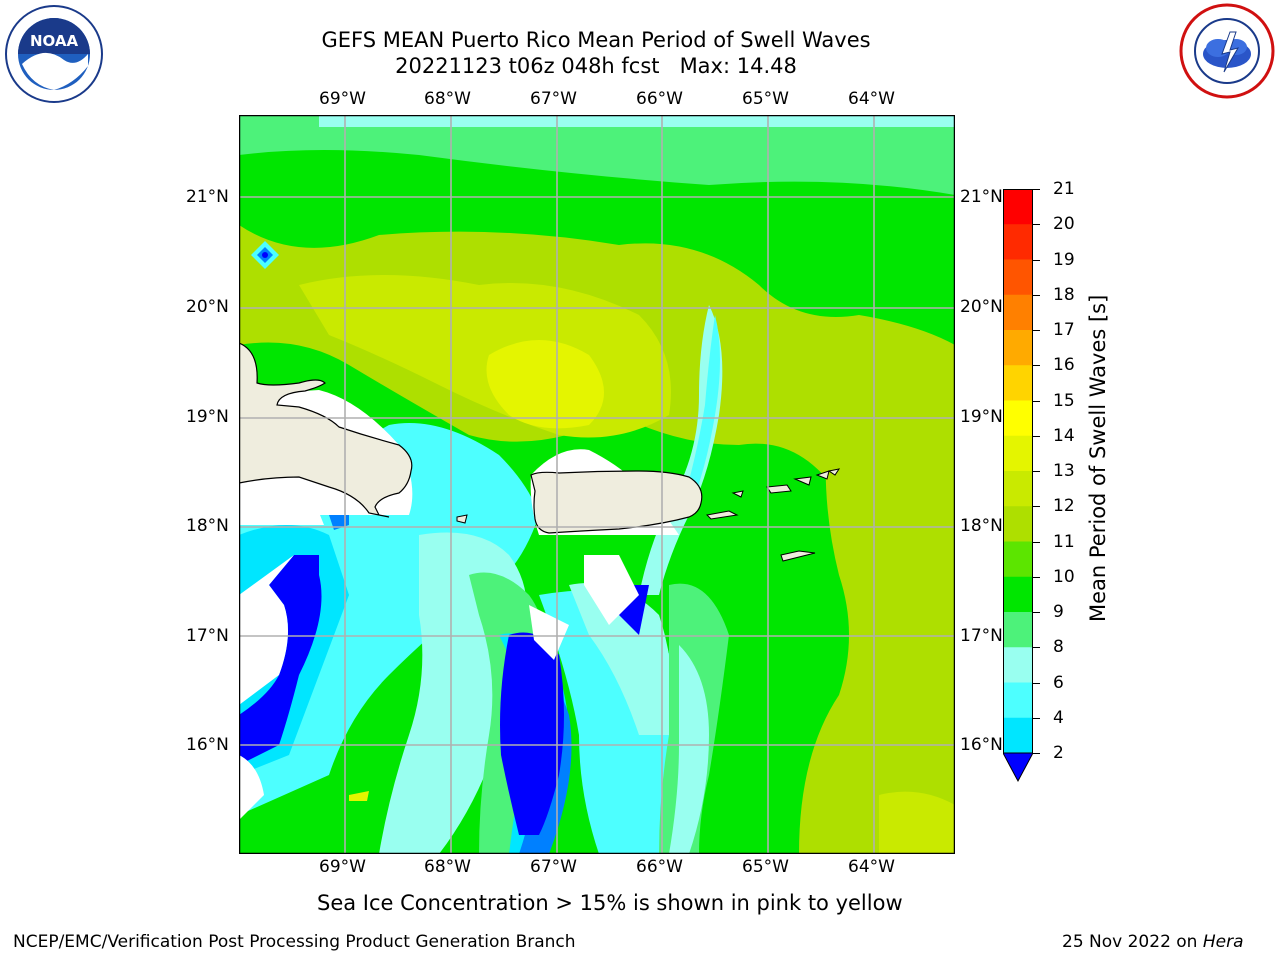 This screenshot has width=1280, height=960. What do you see at coordinates (207, 307) in the screenshot?
I see `lat-label-left: 20°N` at bounding box center [207, 307].